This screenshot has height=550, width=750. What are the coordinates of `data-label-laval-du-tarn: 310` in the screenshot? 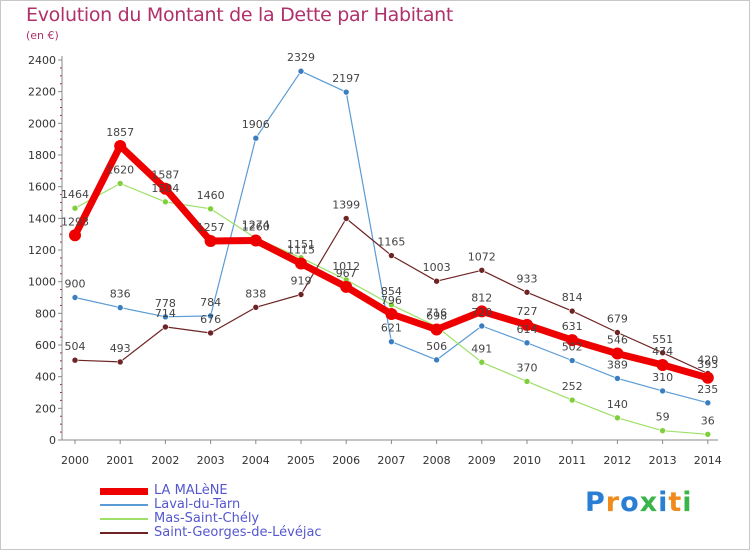 It's located at (662, 377).